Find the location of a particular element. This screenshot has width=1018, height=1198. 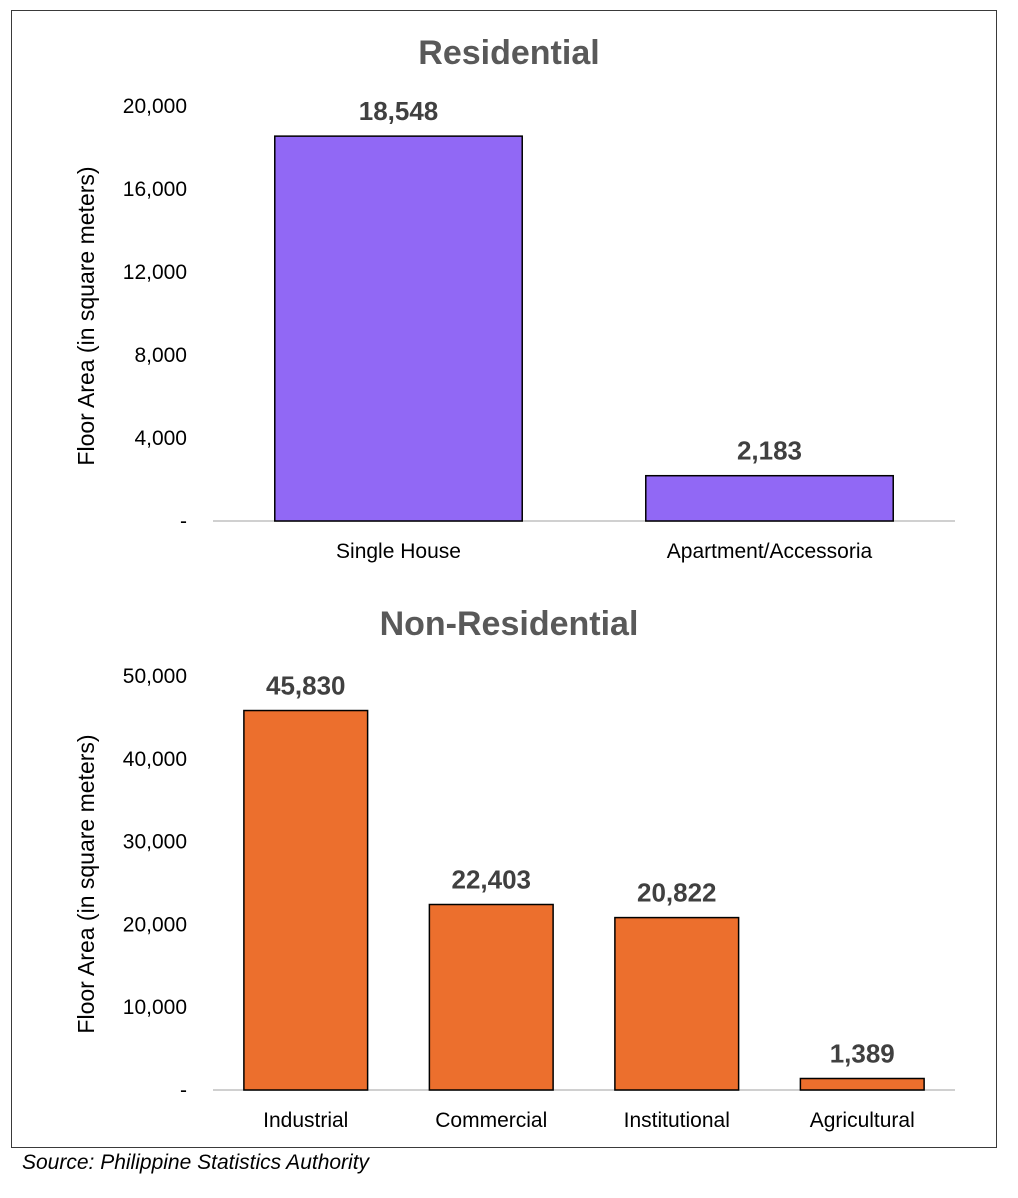

non-residential-chart-title: Non-Residential is located at coordinates (509, 624).